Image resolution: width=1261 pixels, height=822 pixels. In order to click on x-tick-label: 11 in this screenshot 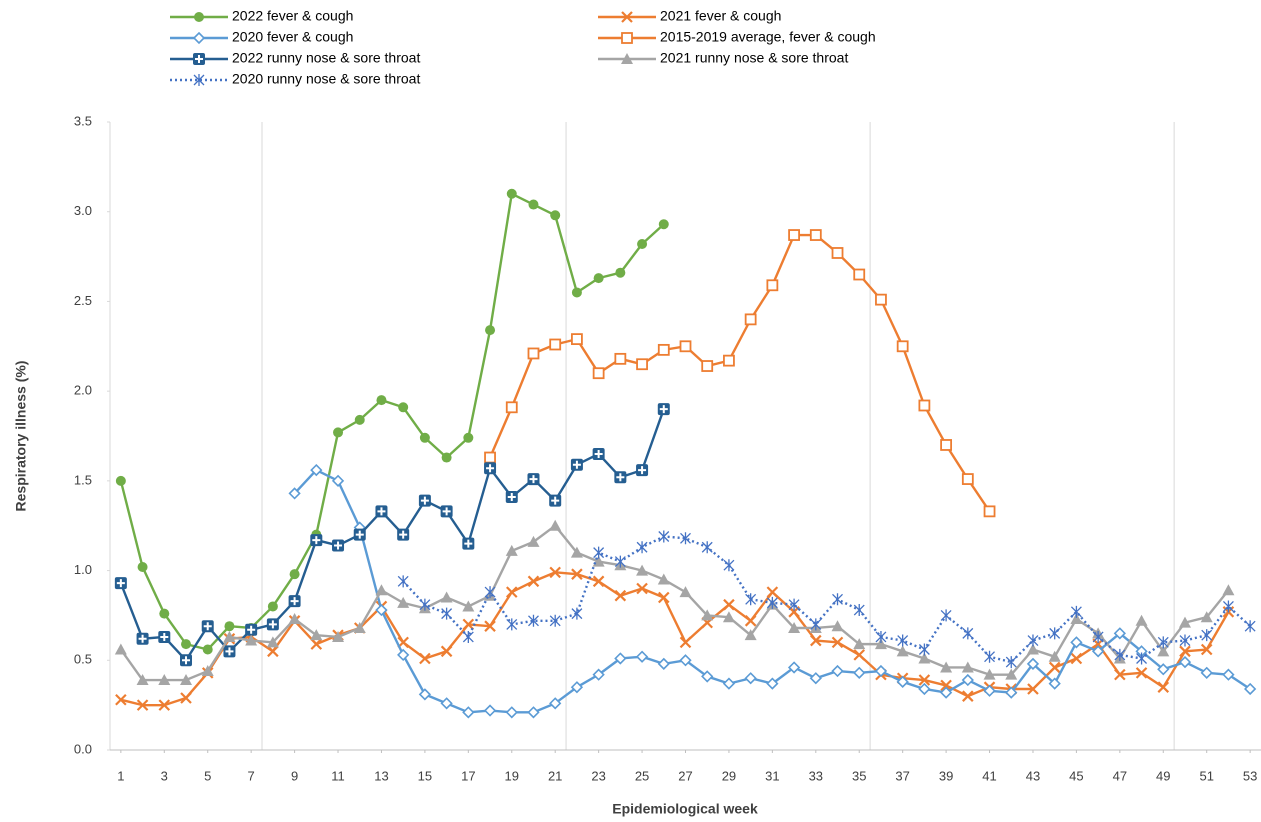, I will do `click(338, 775)`.